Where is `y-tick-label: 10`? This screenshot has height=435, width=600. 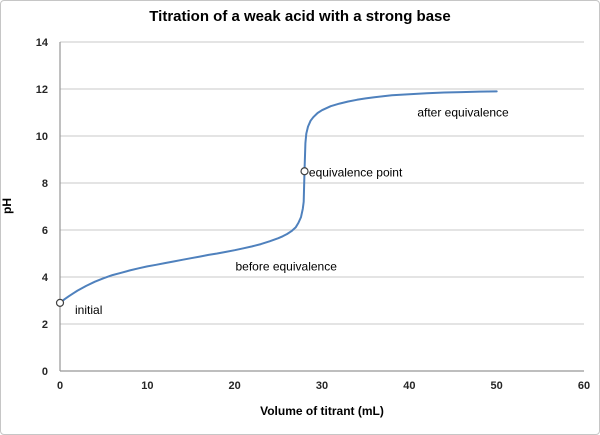 y-tick-label: 10 is located at coordinates (42, 137).